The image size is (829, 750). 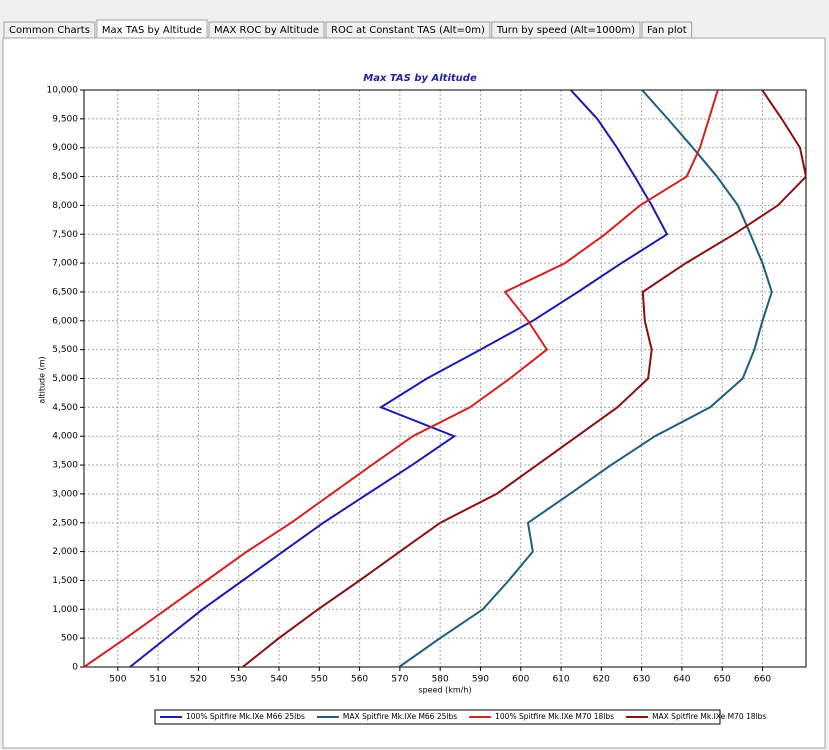 I want to click on tab-label: Turn by speed (Alt=1000m), so click(x=565, y=30).